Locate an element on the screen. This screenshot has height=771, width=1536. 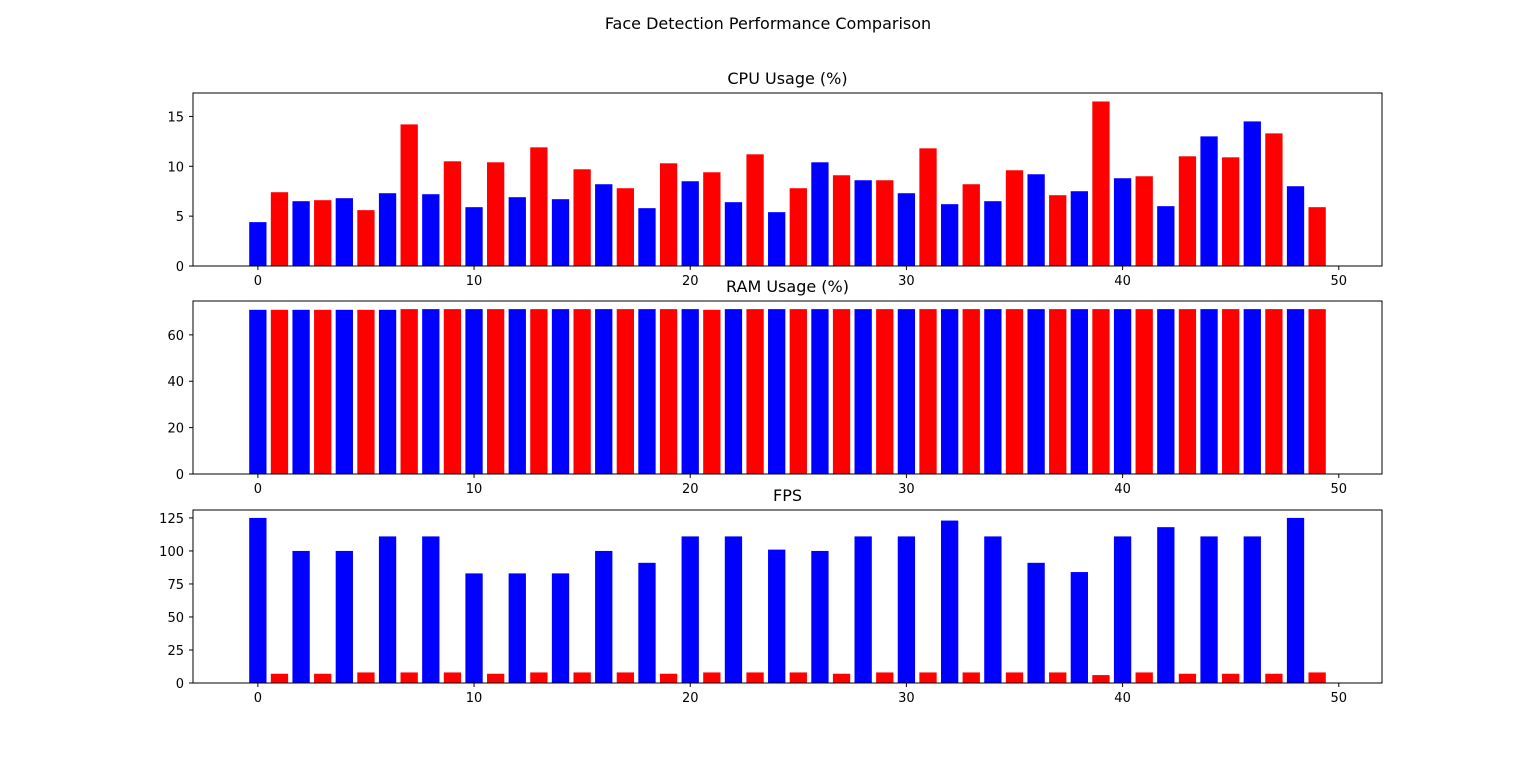
figure-title: Face Detection Performance Comparison is located at coordinates (768, 23).